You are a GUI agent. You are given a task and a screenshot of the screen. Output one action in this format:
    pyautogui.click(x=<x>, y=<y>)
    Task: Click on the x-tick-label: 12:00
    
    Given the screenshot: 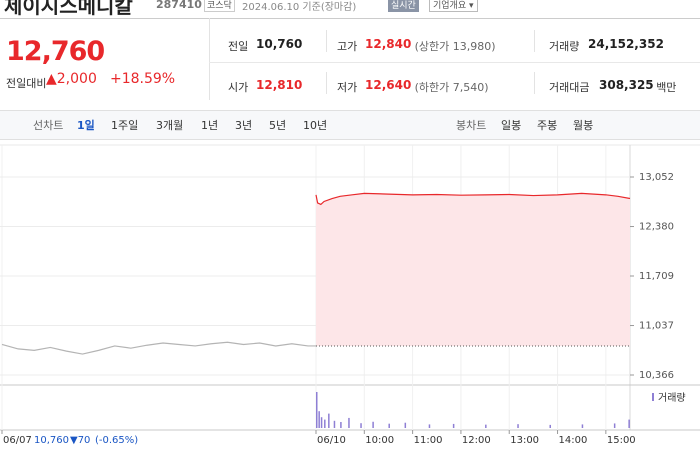 What is the action you would take?
    pyautogui.click(x=476, y=440)
    